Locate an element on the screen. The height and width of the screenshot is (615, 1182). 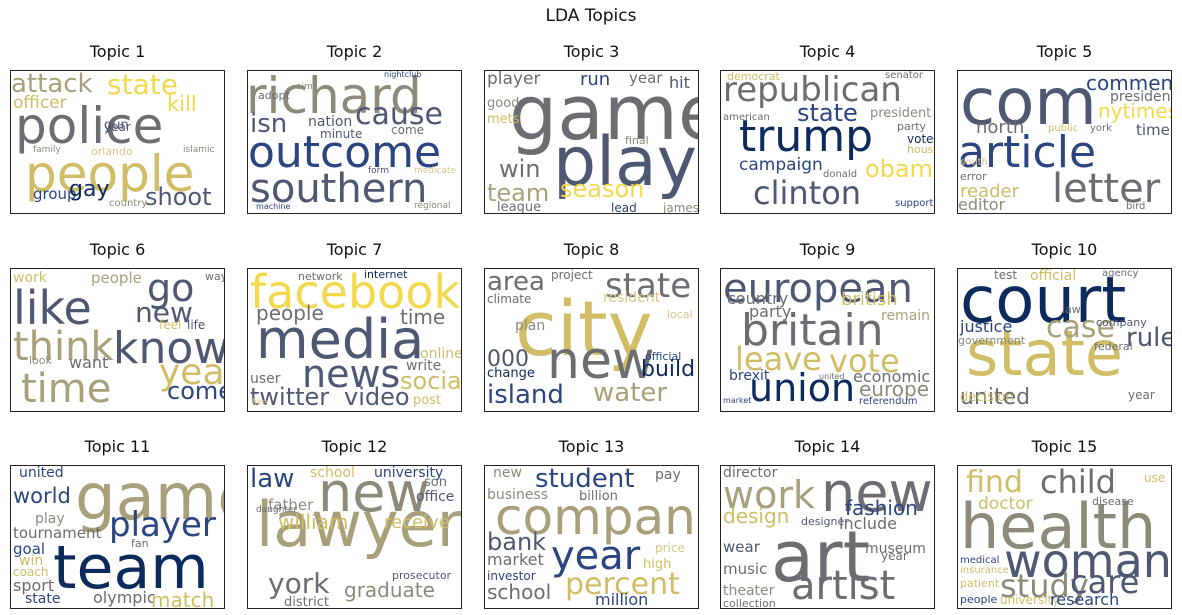
topic-word: house is located at coordinates (920, 149).